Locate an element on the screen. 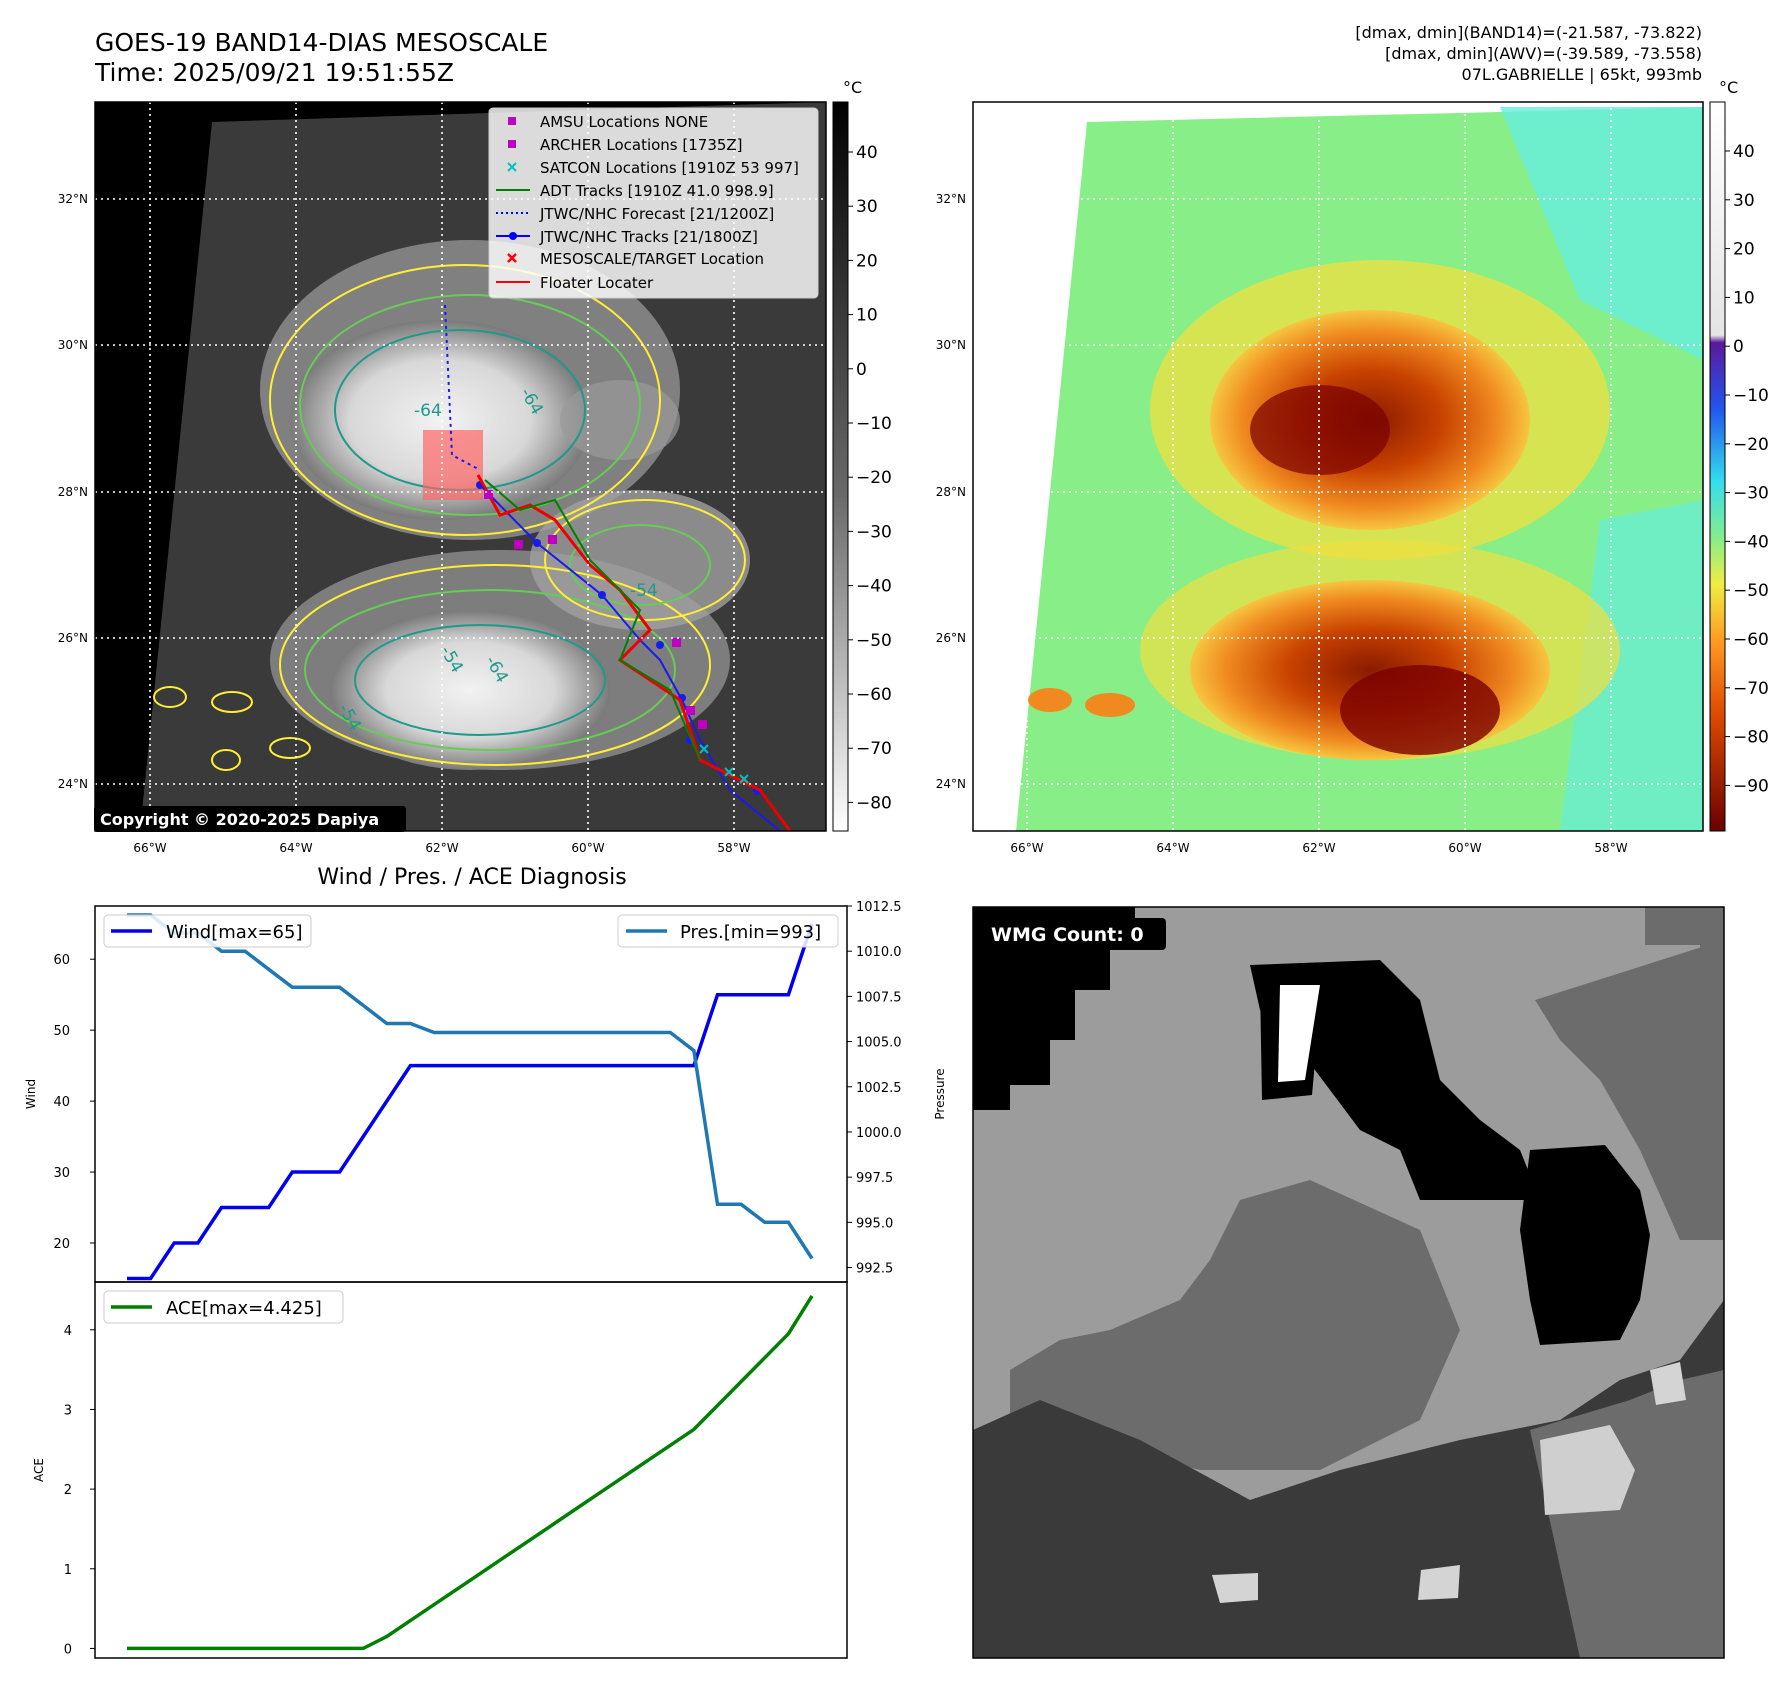 This screenshot has height=1690, width=1788. legend-wind: Wind[max=65] is located at coordinates (234, 932).